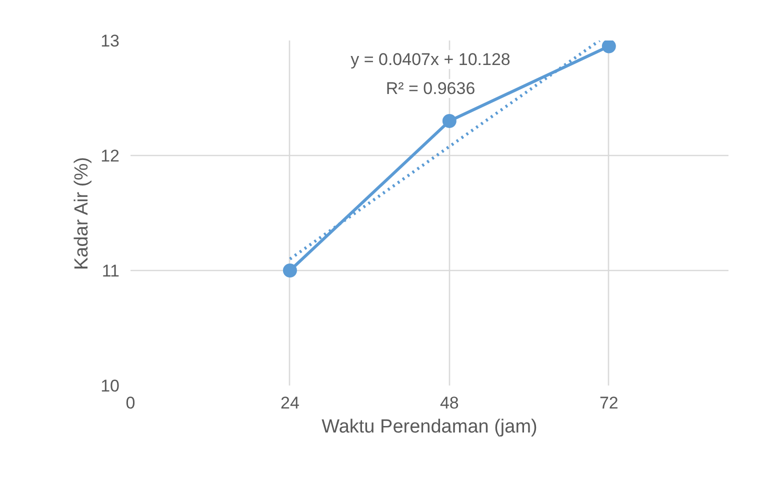 This screenshot has height=499, width=757. I want to click on y-tick-label: 11, so click(111, 271).